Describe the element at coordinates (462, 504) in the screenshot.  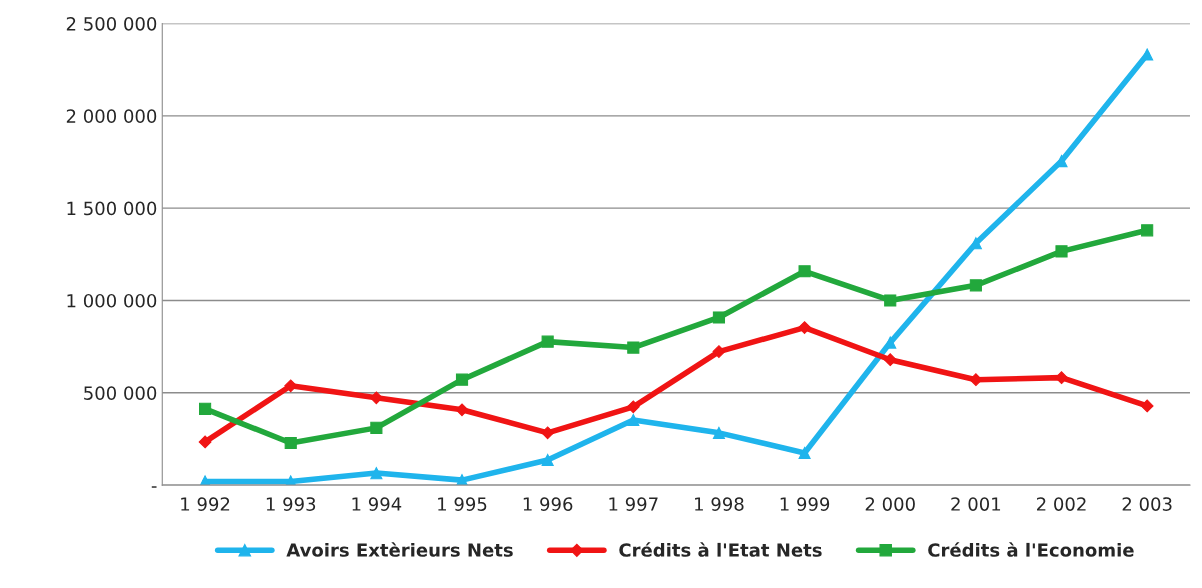
I see `x-tick-label: 1 995` at that location.